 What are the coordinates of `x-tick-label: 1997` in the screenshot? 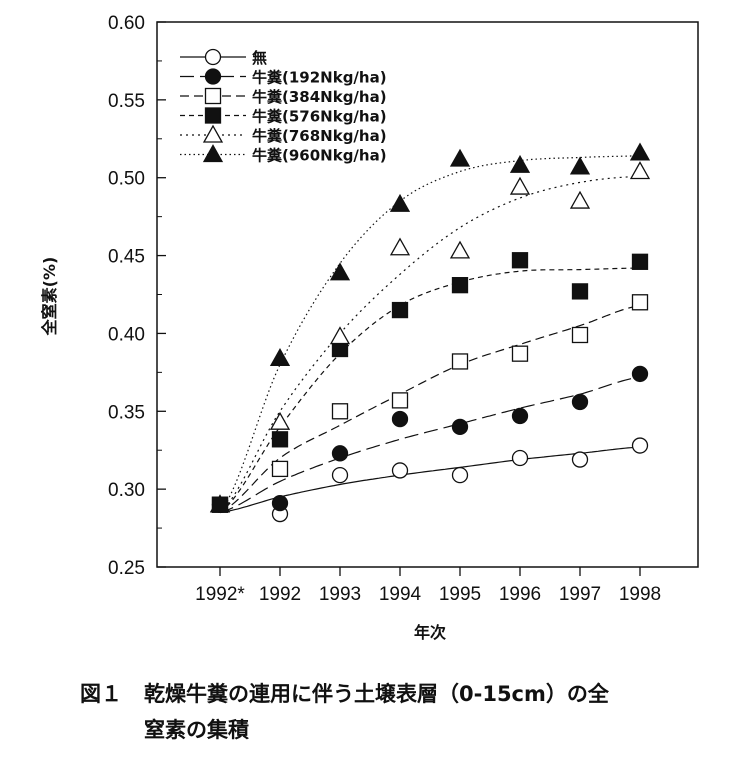 It's located at (580, 594).